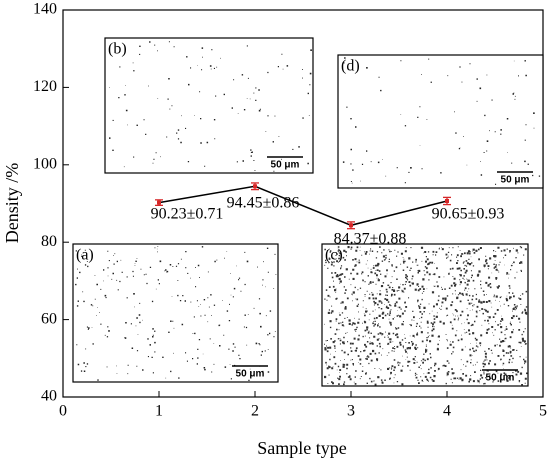  I want to click on y-tick-label: 60, so click(49, 318).